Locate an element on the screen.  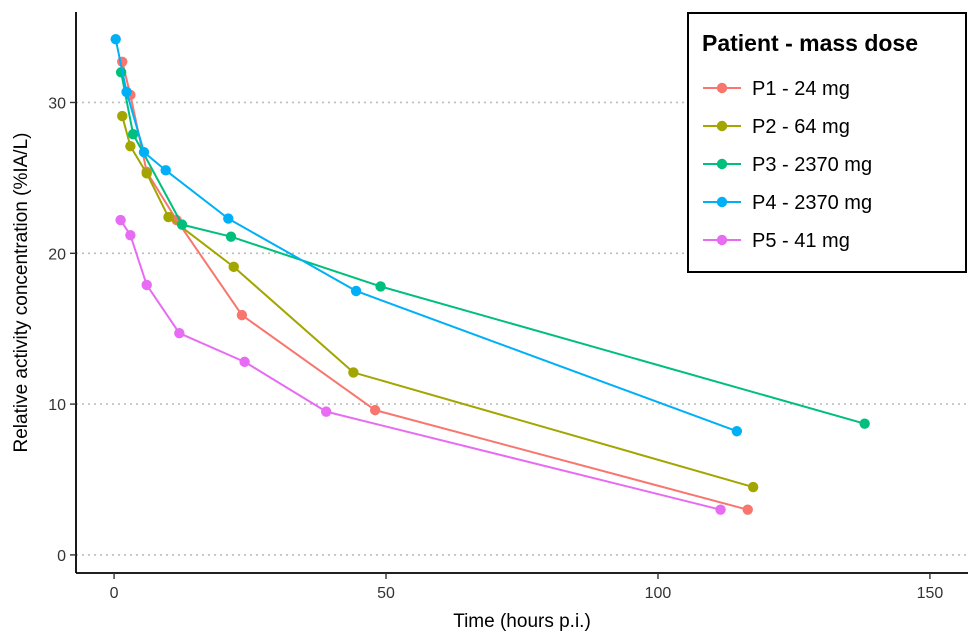
legend-label-5: P5 - 41 mg is located at coordinates (801, 241).